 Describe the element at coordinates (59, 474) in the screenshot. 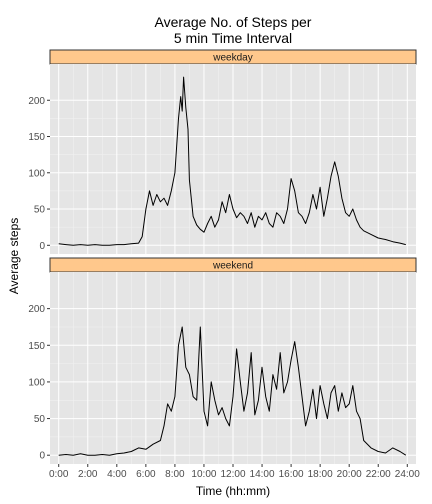

I see `x-tick-label: 0:00` at that location.